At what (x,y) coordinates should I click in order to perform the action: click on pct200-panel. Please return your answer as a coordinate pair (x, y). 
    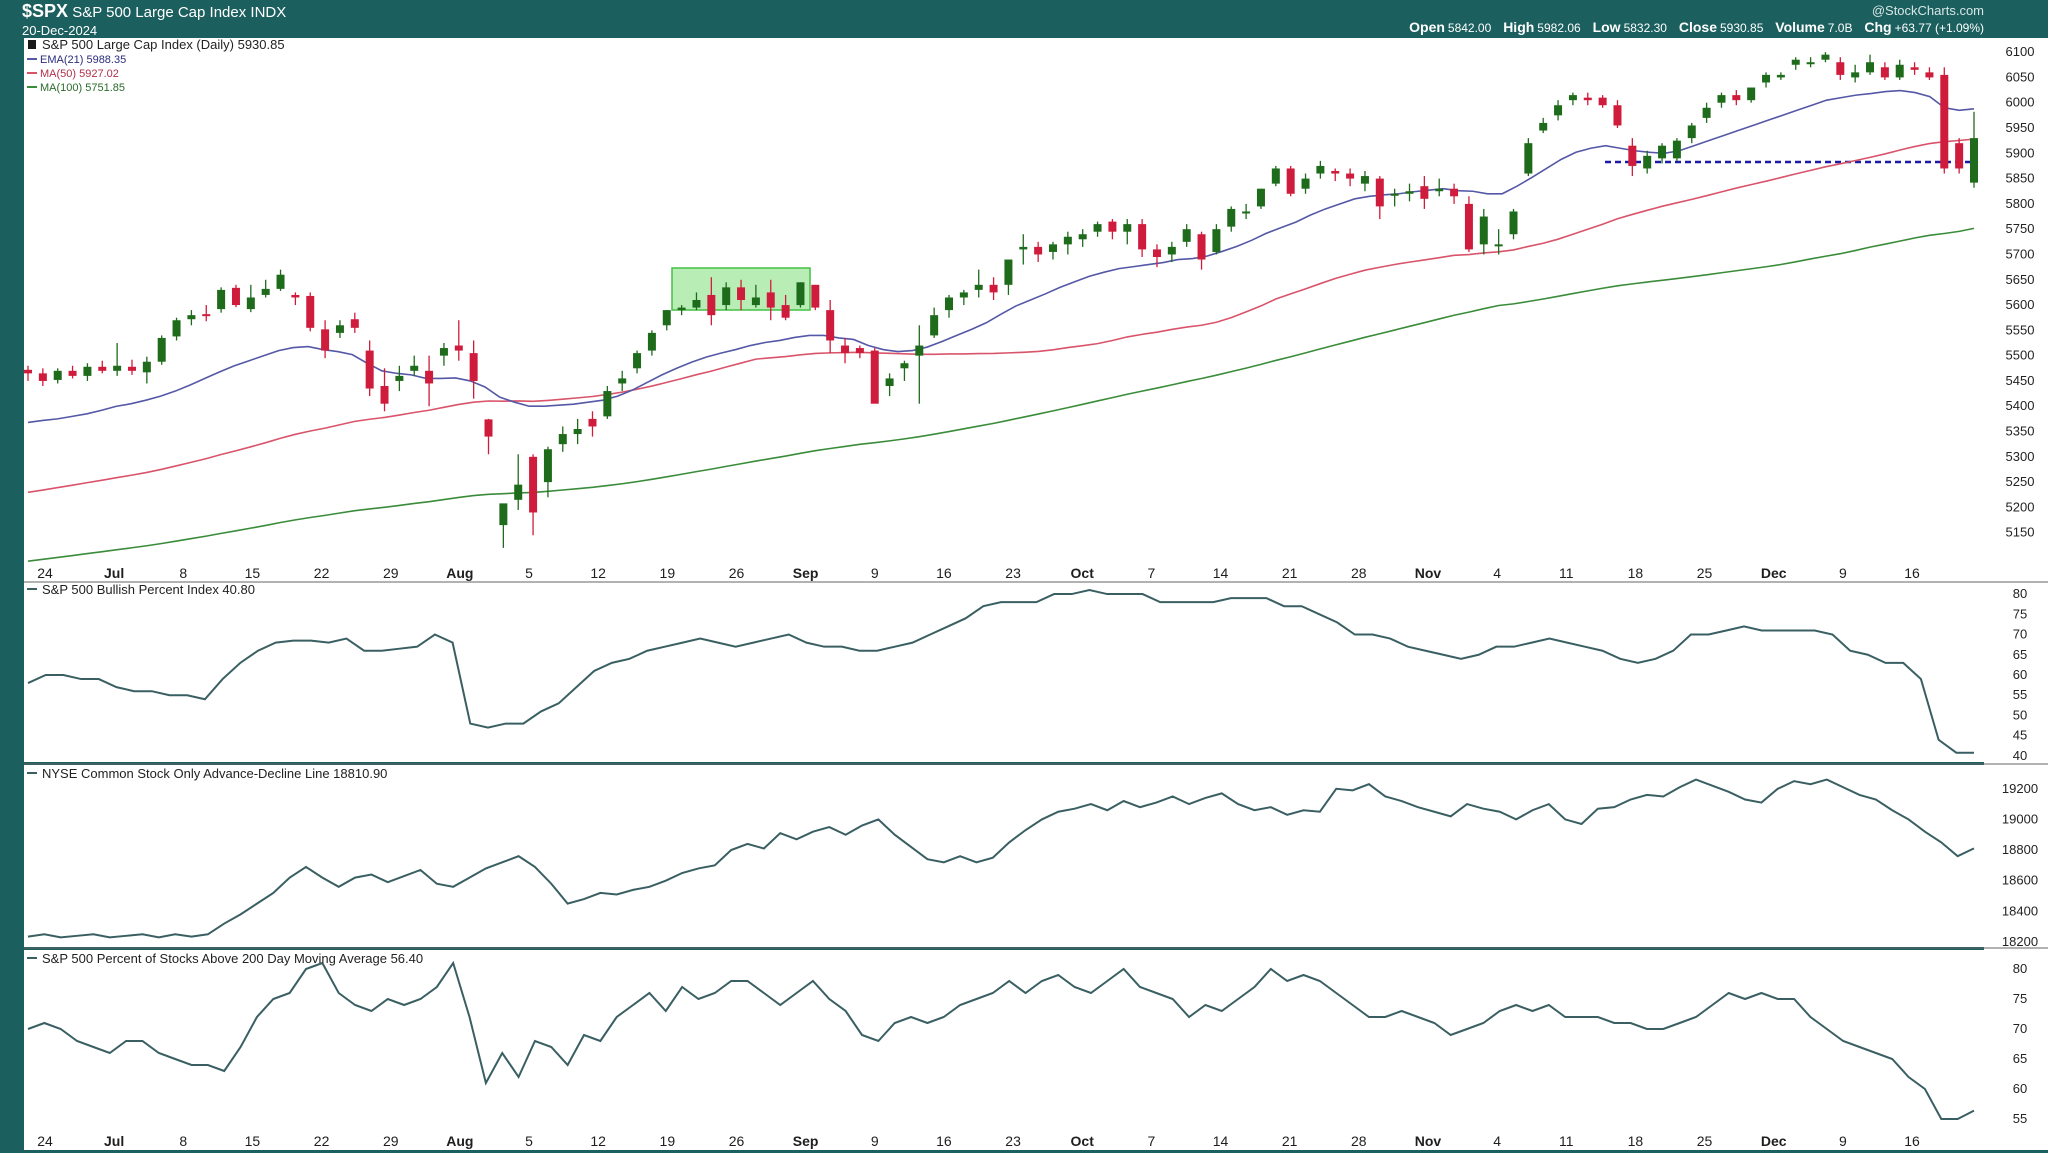
    Looking at the image, I should click on (1004, 1040).